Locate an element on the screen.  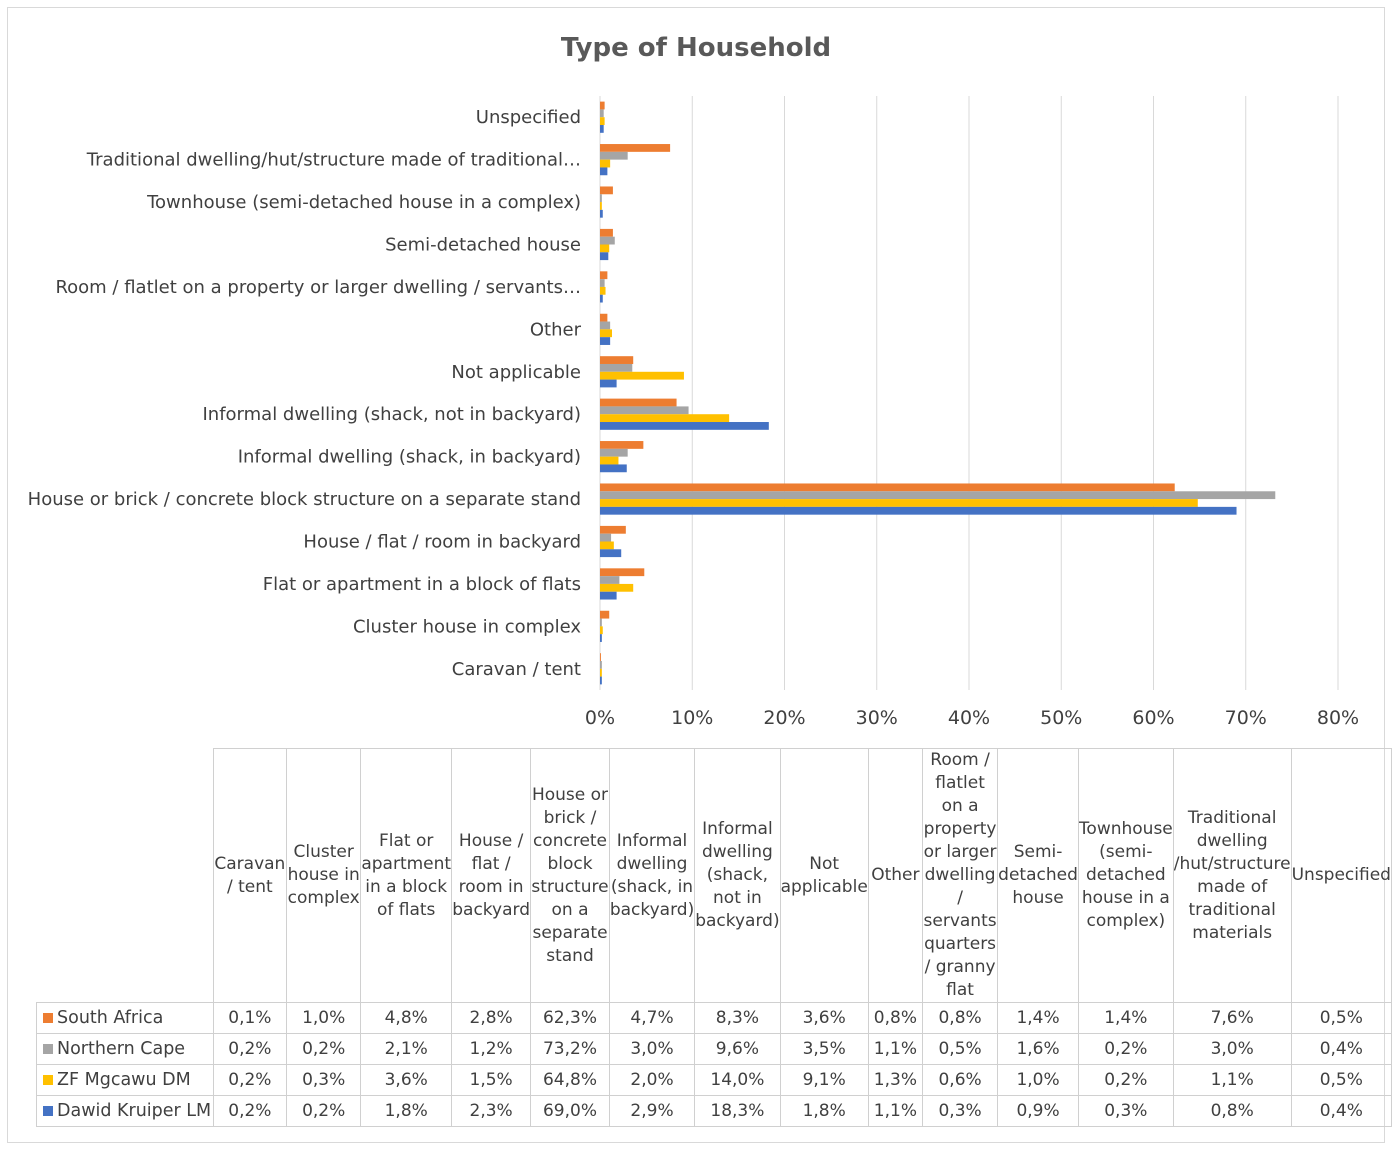
table-cell: 2,1% is located at coordinates (406, 1049).